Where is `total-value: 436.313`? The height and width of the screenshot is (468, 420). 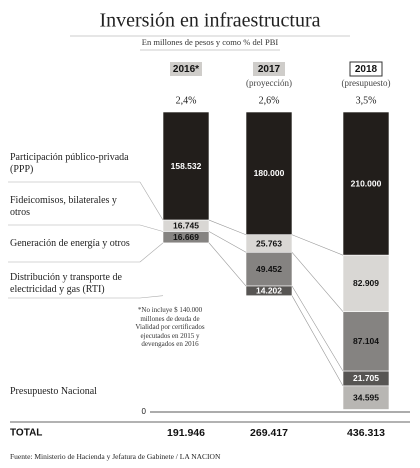
total-value: 436.313 is located at coordinates (366, 433).